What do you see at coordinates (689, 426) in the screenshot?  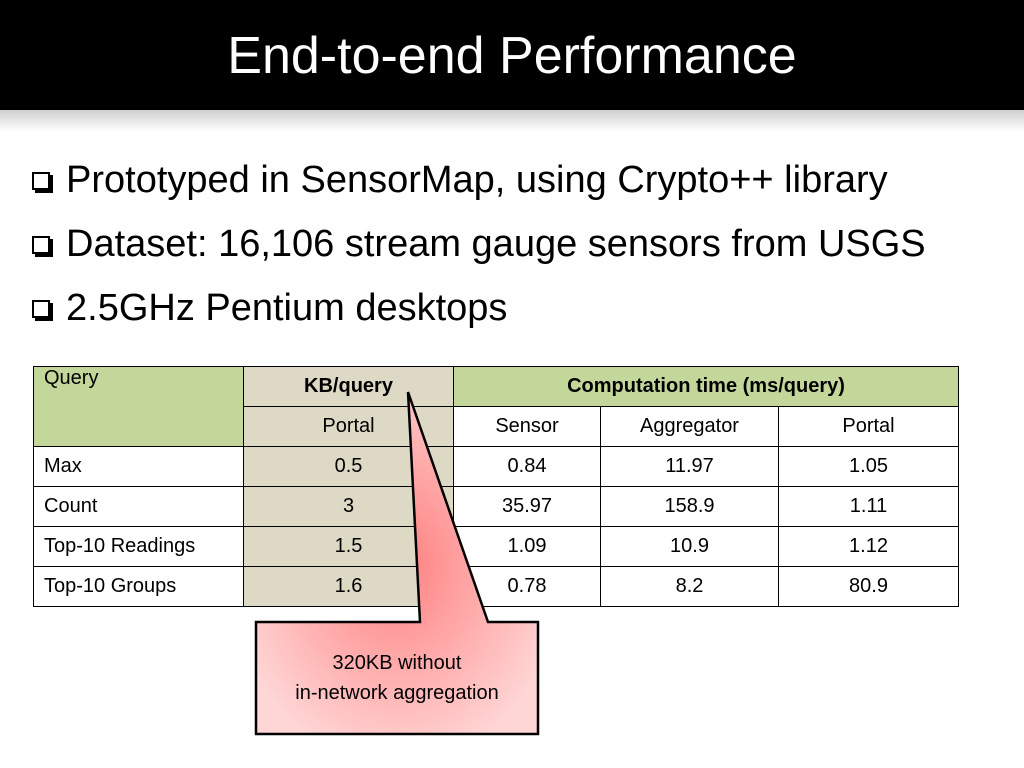 I see `subheader-cell: Aggregator` at bounding box center [689, 426].